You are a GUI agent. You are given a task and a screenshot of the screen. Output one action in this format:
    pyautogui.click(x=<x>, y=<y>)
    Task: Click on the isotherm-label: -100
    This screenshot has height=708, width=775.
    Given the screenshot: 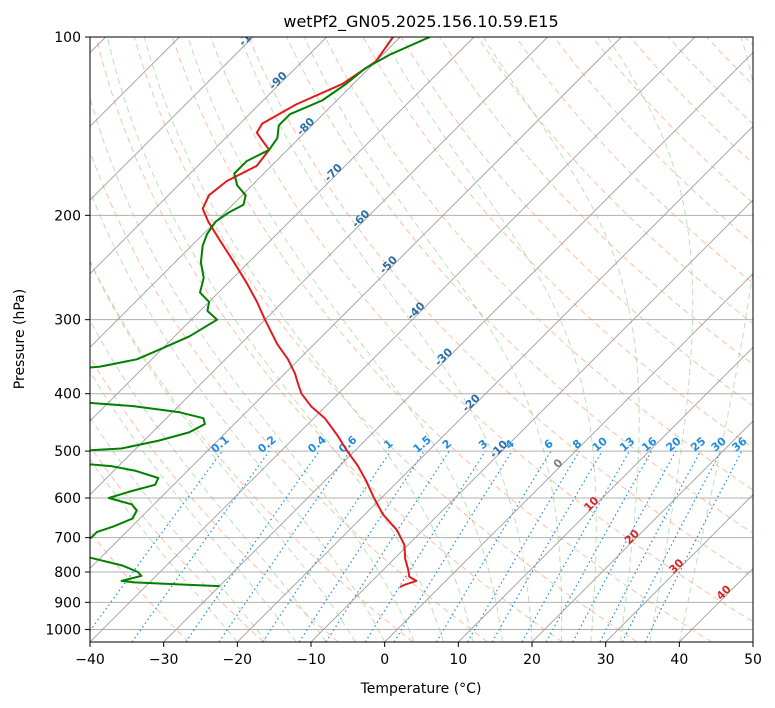 What is the action you would take?
    pyautogui.click(x=250, y=34)
    